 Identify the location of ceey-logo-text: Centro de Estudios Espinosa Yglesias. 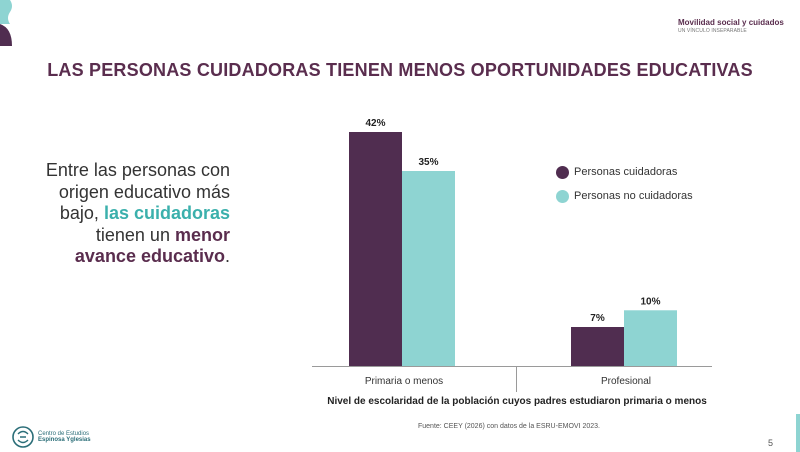
(64, 437).